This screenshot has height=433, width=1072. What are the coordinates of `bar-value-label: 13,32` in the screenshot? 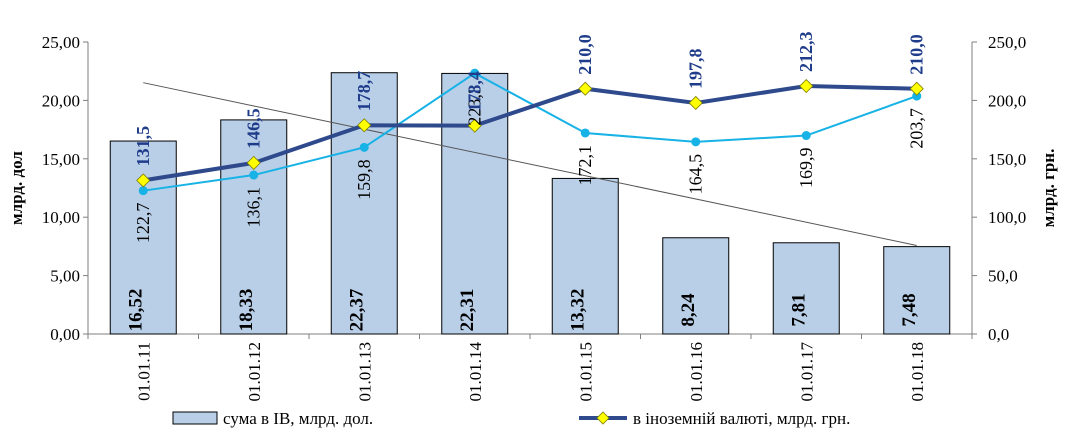 It's located at (577, 310).